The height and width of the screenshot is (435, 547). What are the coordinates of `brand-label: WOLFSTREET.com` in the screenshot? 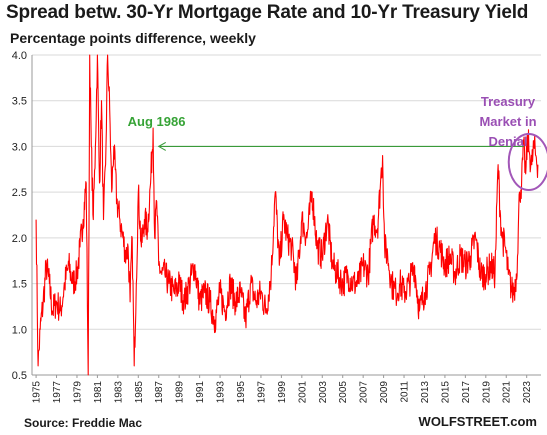 It's located at (477, 421).